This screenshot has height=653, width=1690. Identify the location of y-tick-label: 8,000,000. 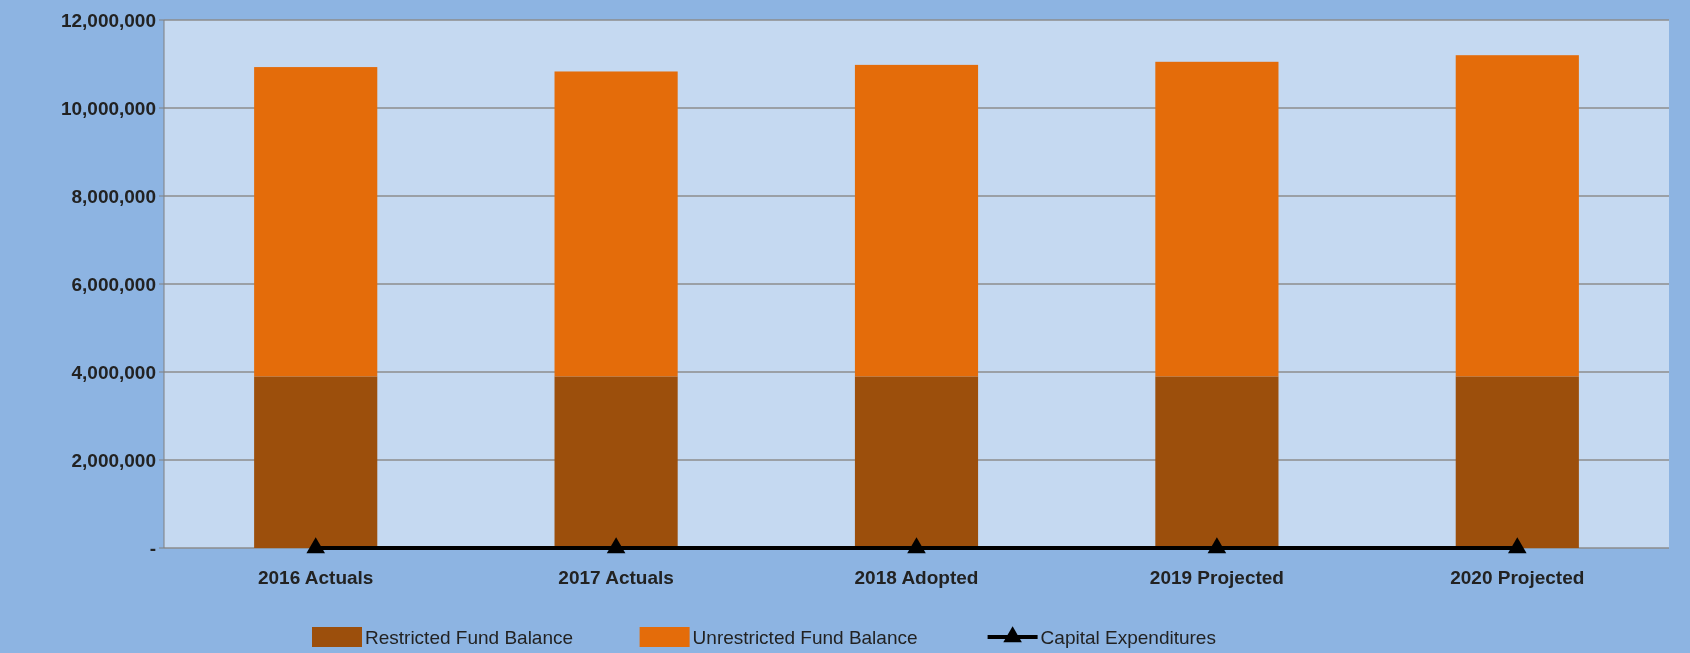
(113, 196).